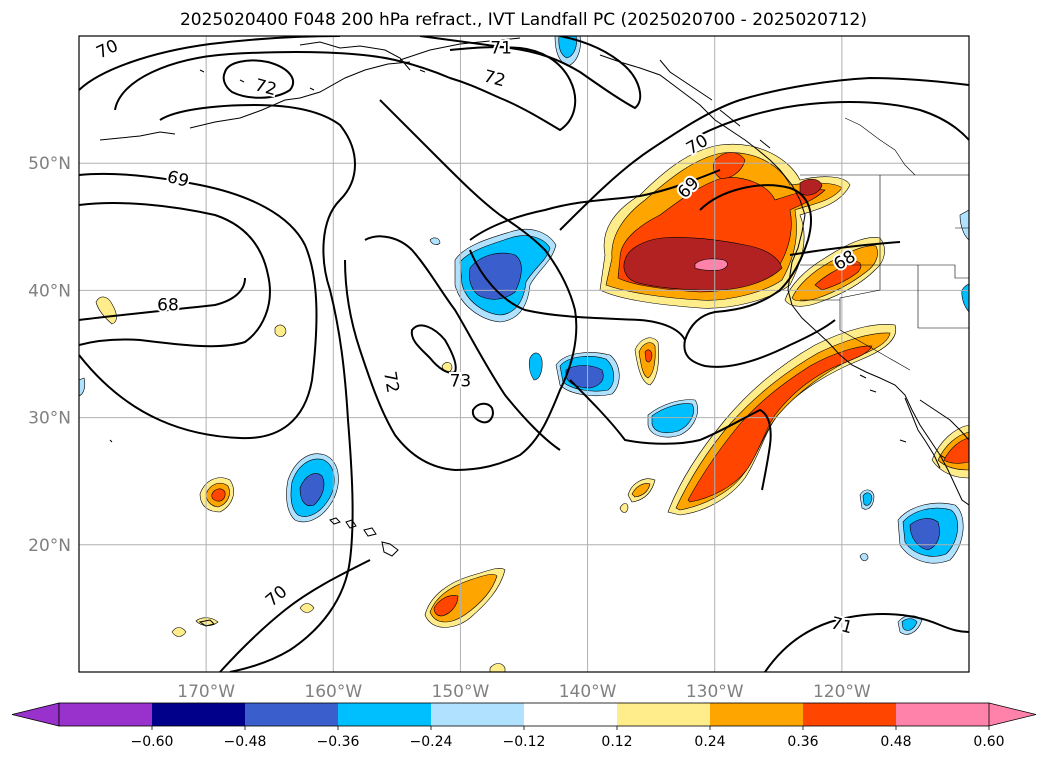 Image resolution: width=1047 pixels, height=765 pixels. What do you see at coordinates (152, 742) in the screenshot?
I see `colorbar-tick-label: −0.60` at bounding box center [152, 742].